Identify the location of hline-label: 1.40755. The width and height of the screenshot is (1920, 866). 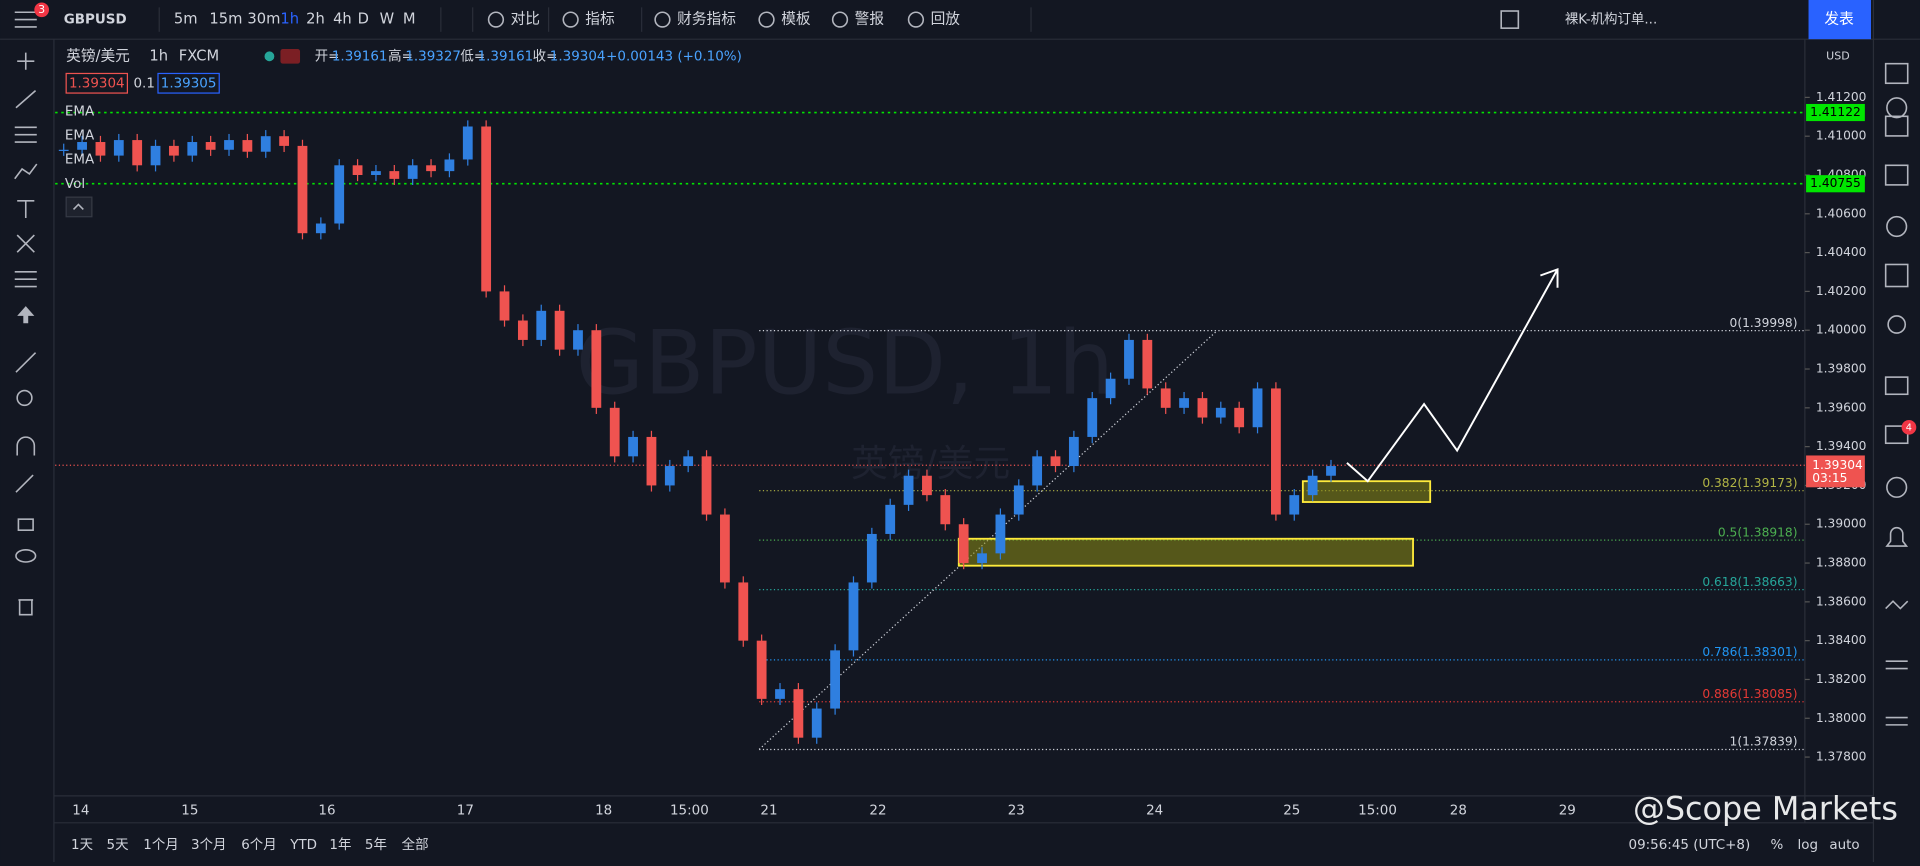
(1835, 183).